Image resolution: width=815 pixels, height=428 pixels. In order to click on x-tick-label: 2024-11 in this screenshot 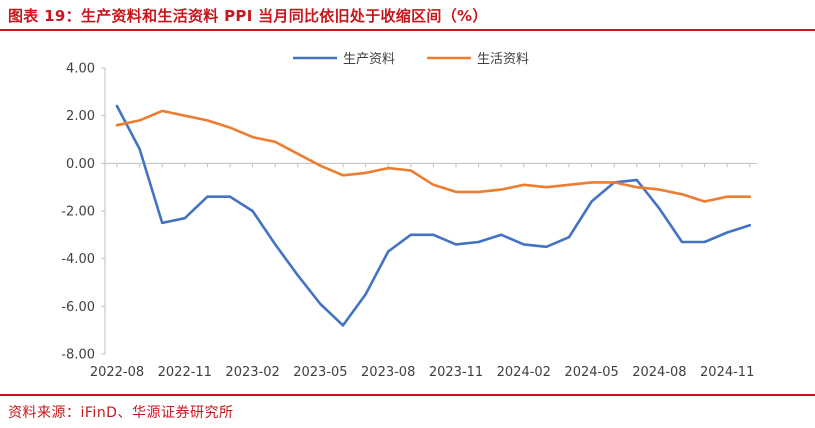, I will do `click(727, 372)`.